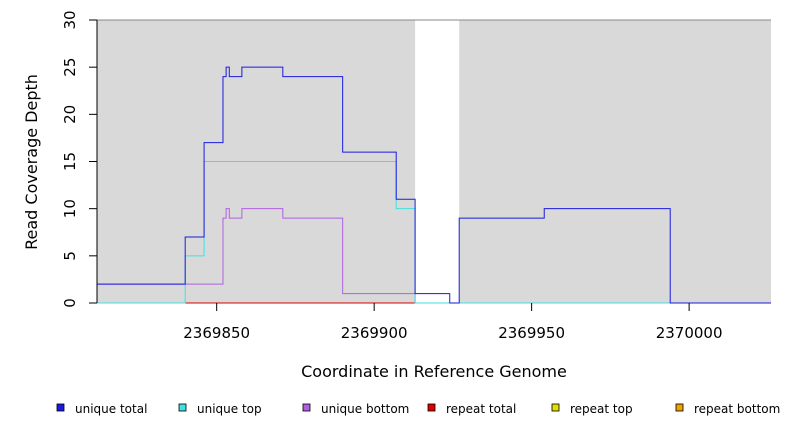  I want to click on legend-label: repeat total, so click(481, 409).